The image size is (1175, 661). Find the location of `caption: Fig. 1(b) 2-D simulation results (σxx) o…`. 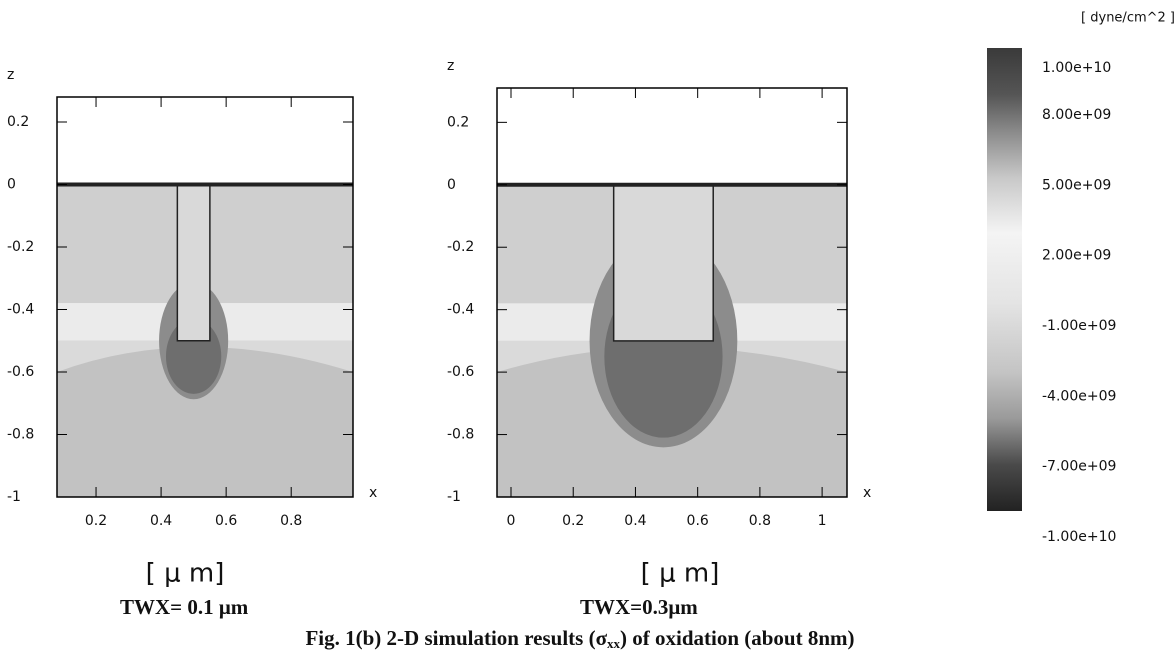

caption: Fig. 1(b) 2-D simulation results (σxx) o… is located at coordinates (579, 638).